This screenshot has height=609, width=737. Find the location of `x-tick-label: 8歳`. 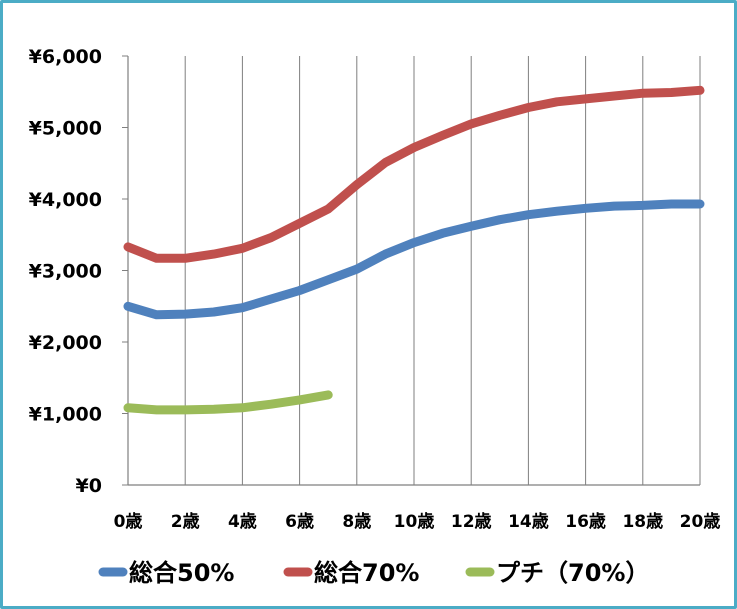

x-tick-label: 8歳 is located at coordinates (356, 521).